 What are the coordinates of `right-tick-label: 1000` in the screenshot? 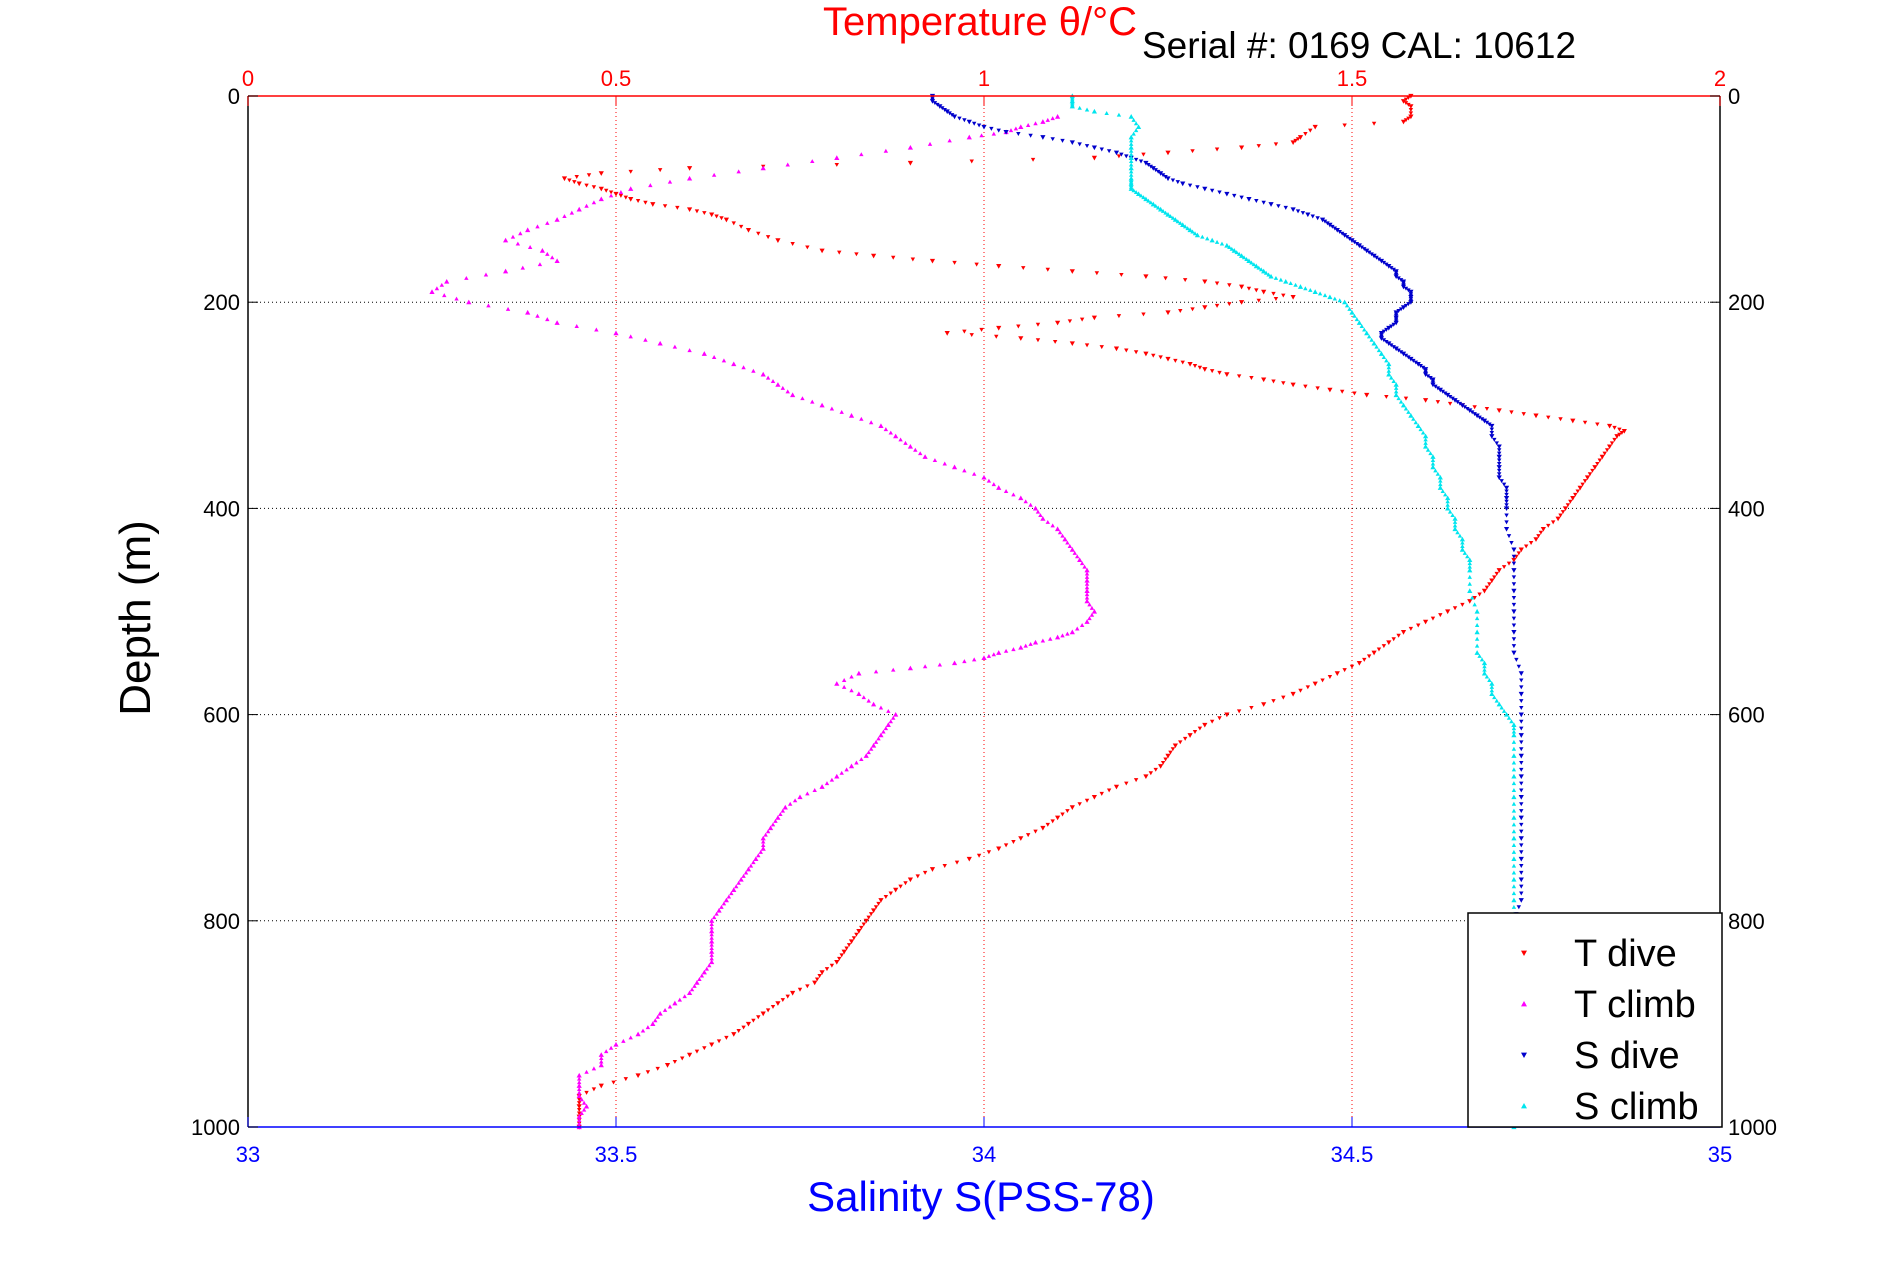 It's located at (1752, 1127).